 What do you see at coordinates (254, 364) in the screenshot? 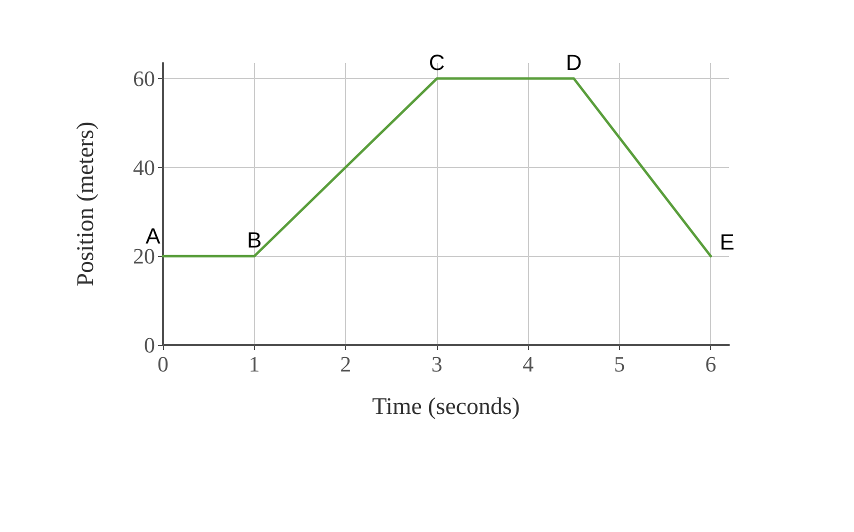
I see `x-tick-label: 1` at bounding box center [254, 364].